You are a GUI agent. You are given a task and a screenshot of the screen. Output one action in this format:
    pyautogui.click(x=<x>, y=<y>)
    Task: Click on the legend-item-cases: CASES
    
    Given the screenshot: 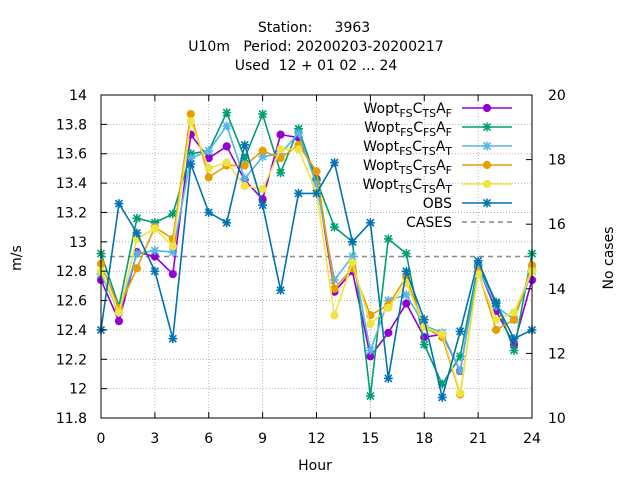 What is the action you would take?
    pyautogui.click(x=459, y=223)
    